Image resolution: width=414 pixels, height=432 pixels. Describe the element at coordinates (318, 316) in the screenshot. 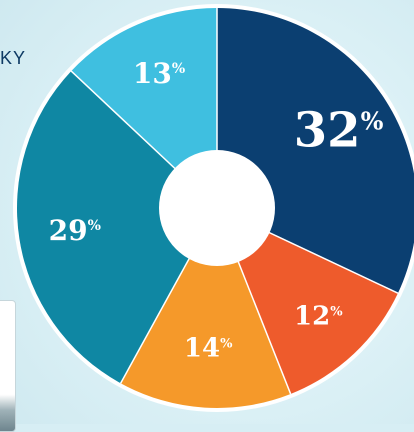

I see `slice-label-12: 12%` at that location.